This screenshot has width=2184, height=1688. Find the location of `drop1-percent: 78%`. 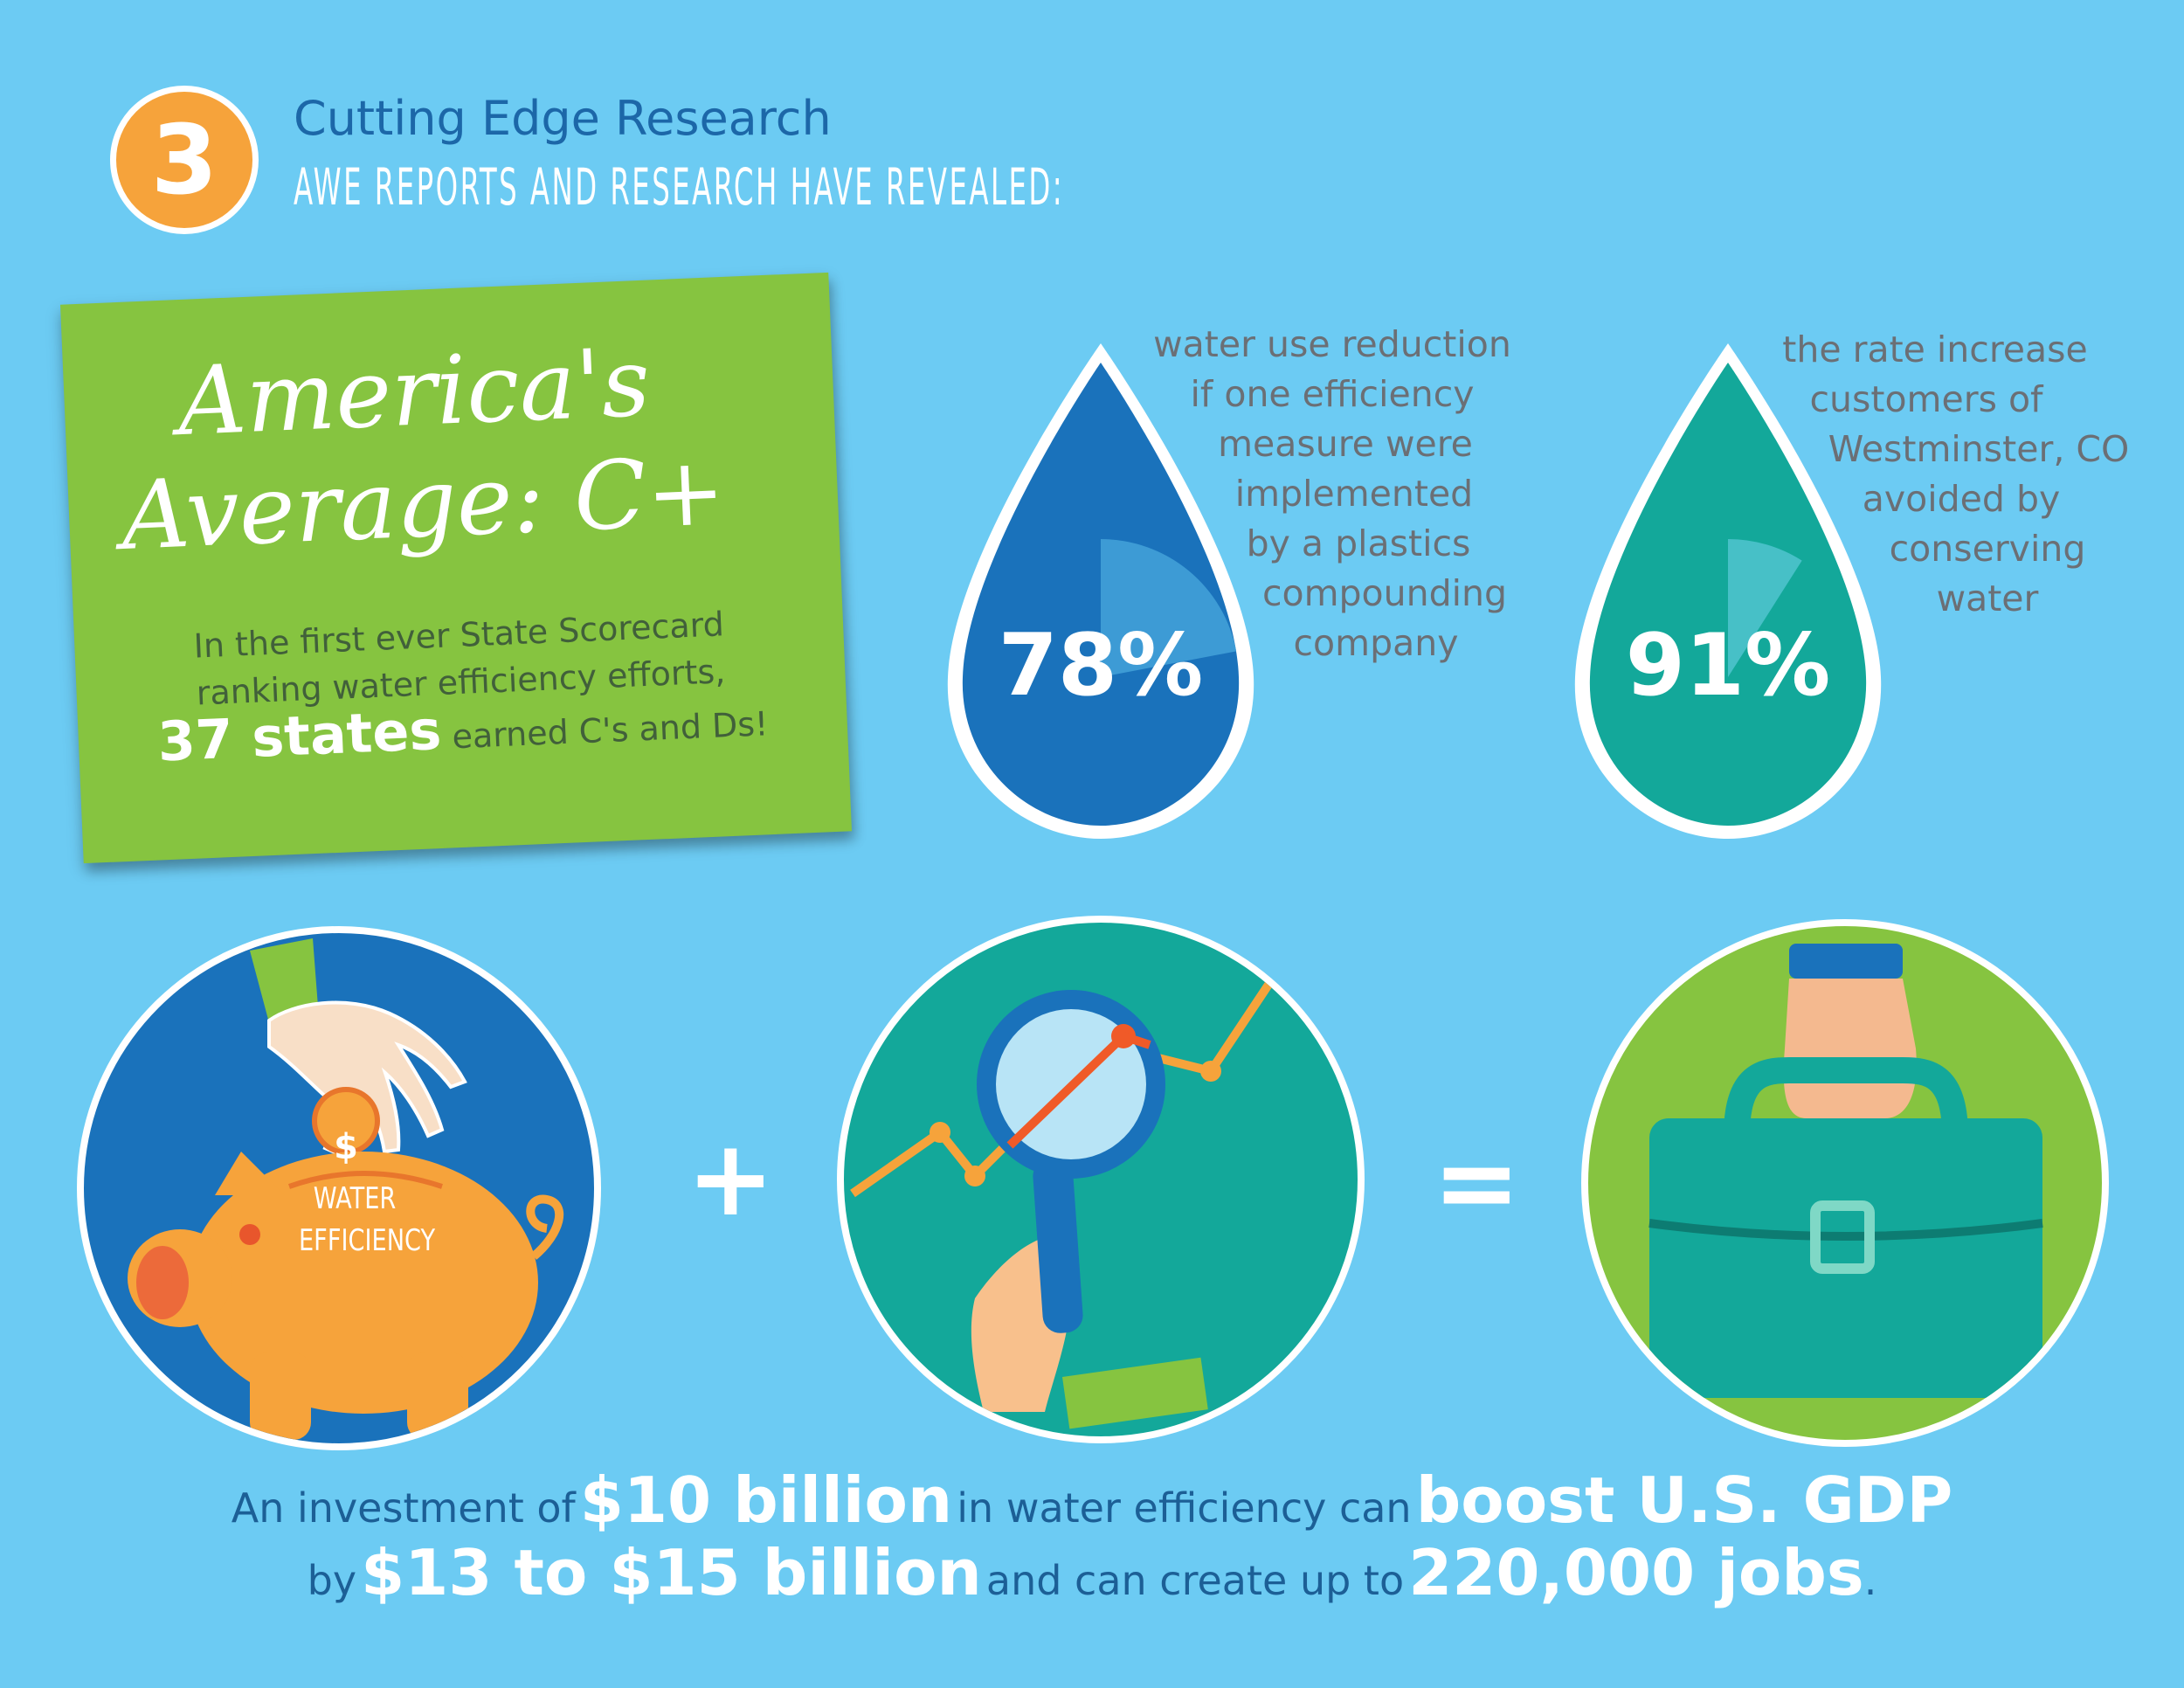

drop1-percent: 78% is located at coordinates (1101, 666).